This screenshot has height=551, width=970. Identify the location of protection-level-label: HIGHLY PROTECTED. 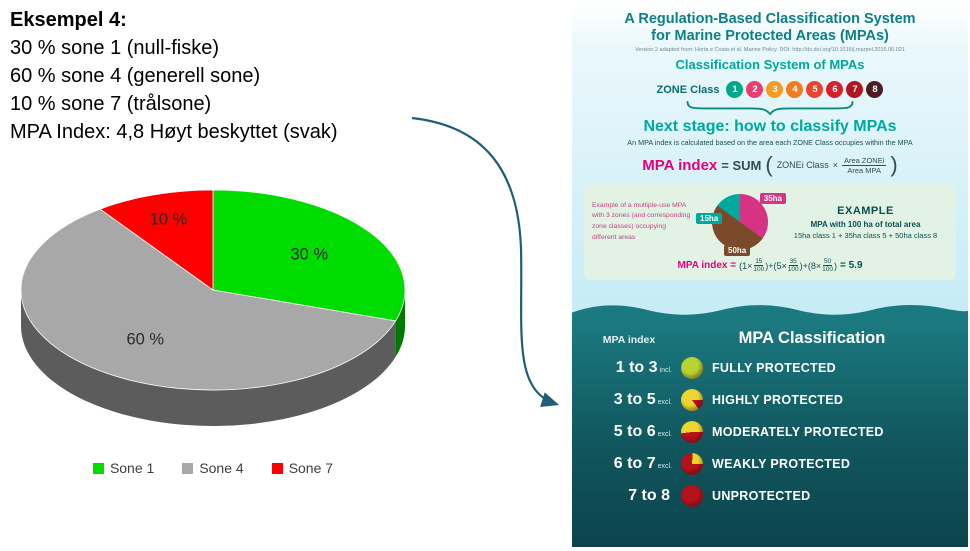
(778, 400).